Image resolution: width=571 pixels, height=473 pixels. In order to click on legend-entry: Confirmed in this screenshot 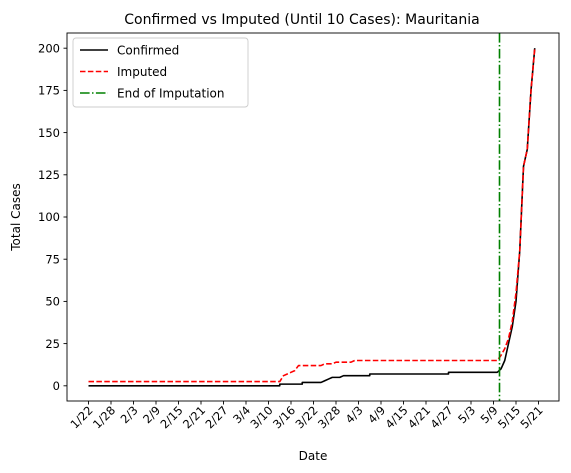, I will do `click(148, 51)`.